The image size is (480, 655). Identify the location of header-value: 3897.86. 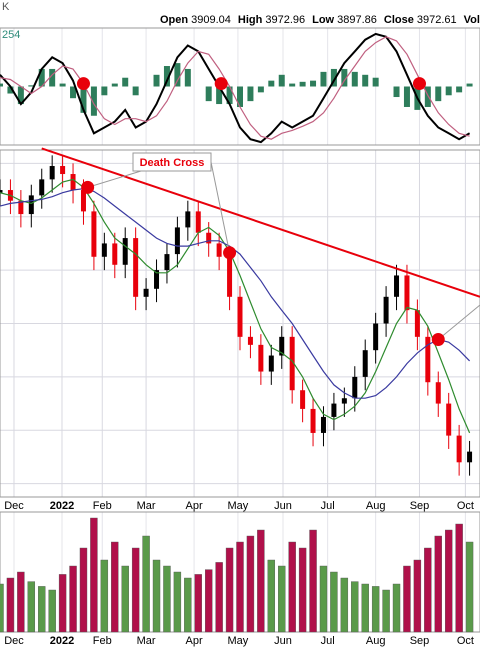
(357, 20).